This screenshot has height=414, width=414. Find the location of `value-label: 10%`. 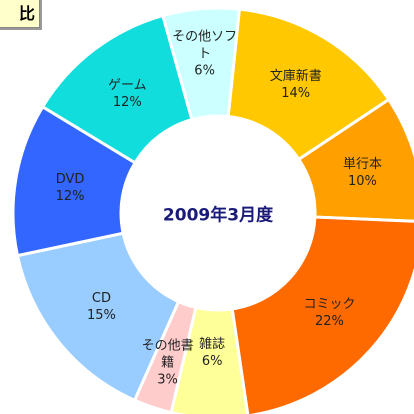

value-label: 10% is located at coordinates (362, 181).